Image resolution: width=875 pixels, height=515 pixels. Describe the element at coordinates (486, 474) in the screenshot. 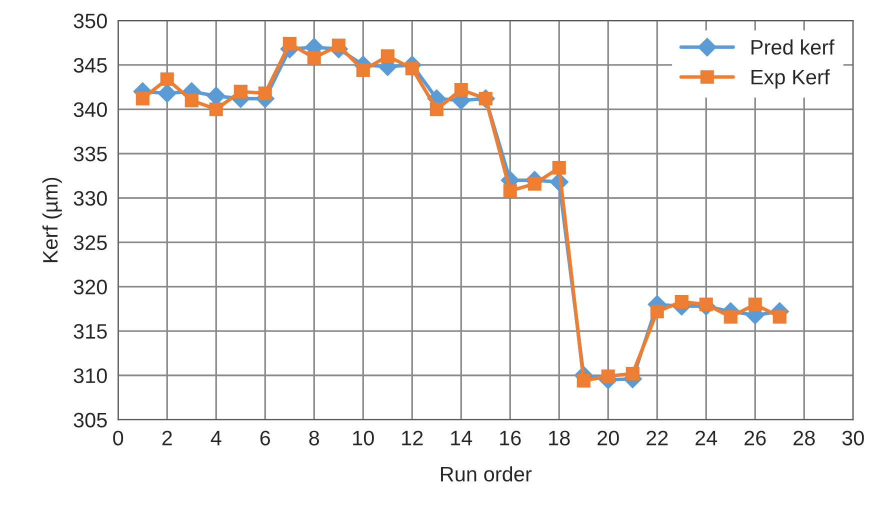

I see `x-axis-title: Run order` at that location.